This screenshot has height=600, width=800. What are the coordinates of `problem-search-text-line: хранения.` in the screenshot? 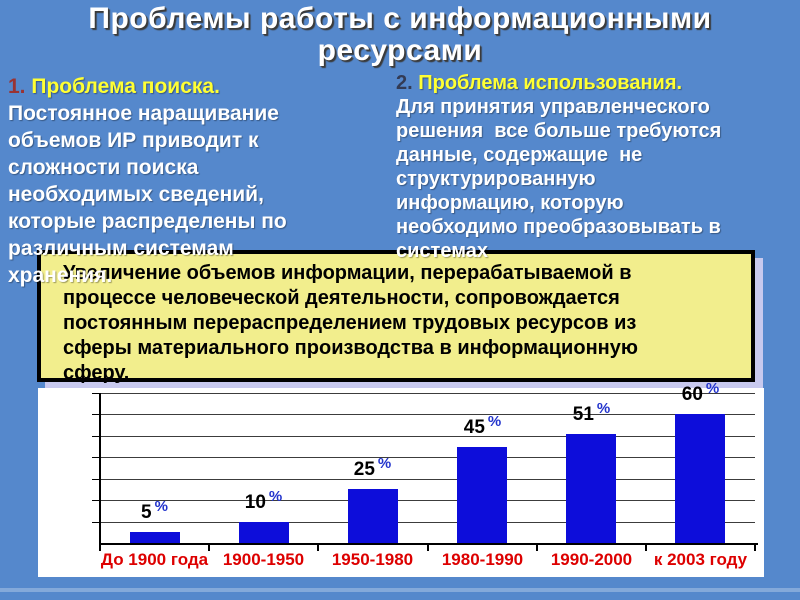 It's located at (60, 275).